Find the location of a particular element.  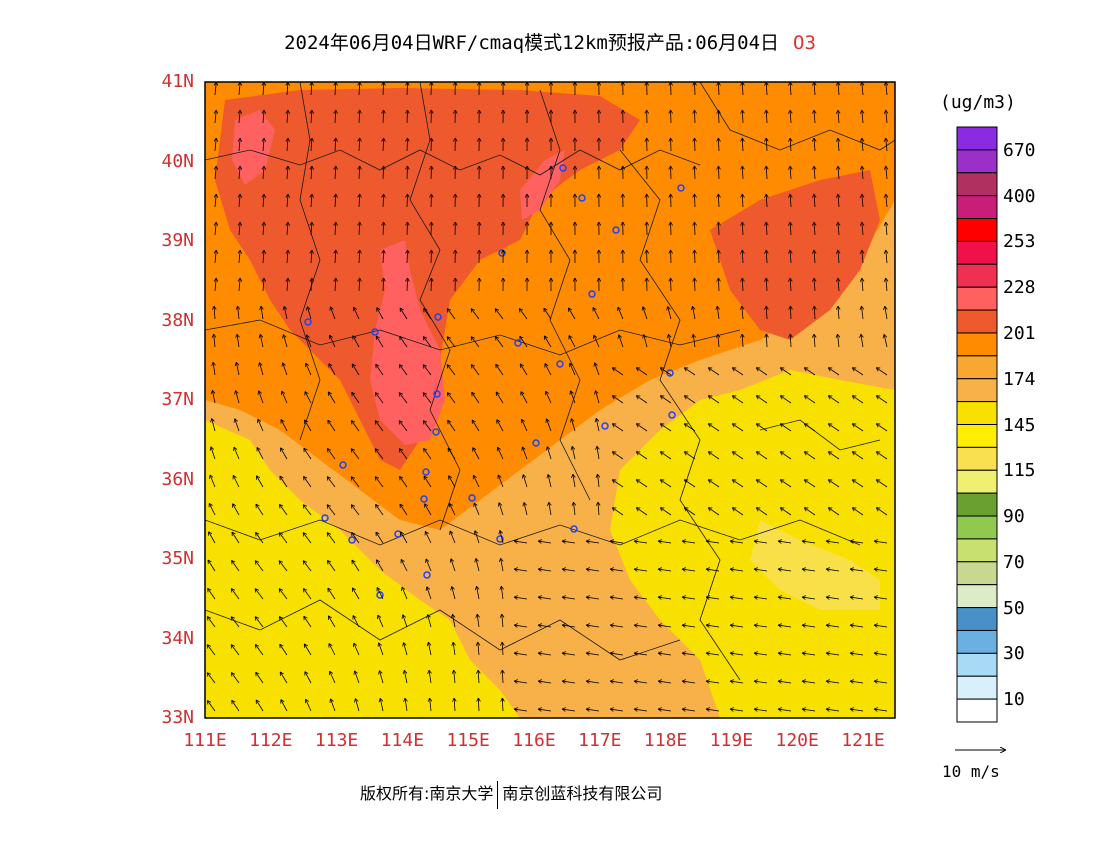

longitude-label: 116E is located at coordinates (534, 740).